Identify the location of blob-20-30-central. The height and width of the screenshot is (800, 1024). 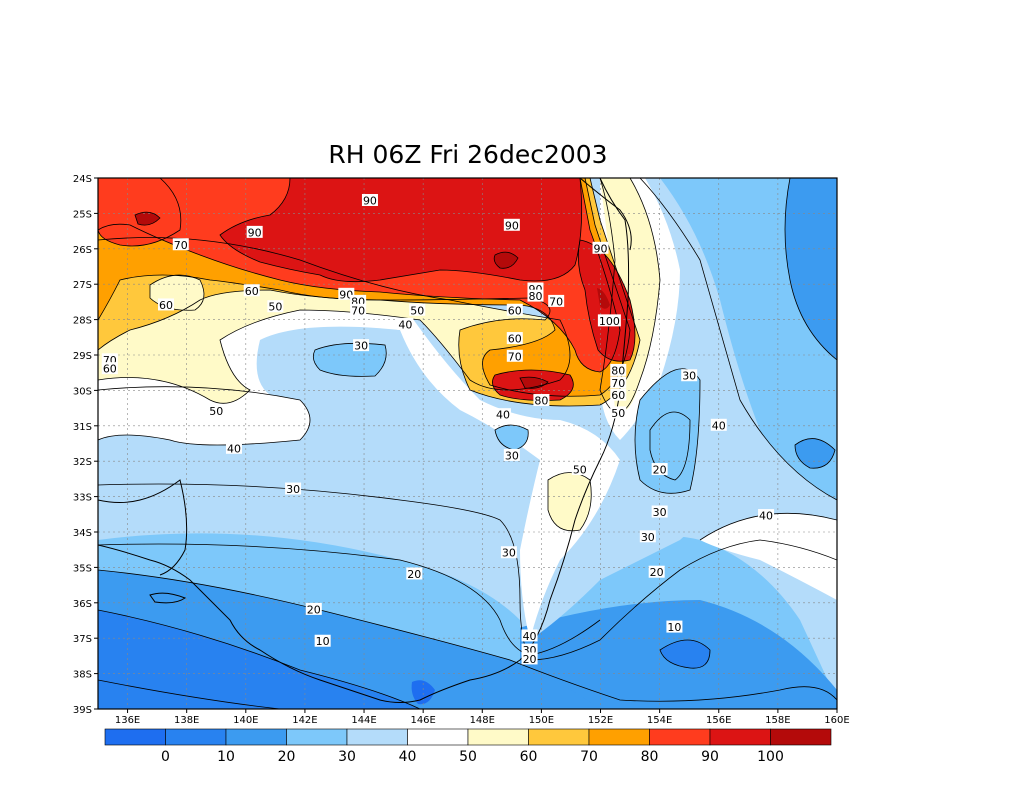
(350, 360).